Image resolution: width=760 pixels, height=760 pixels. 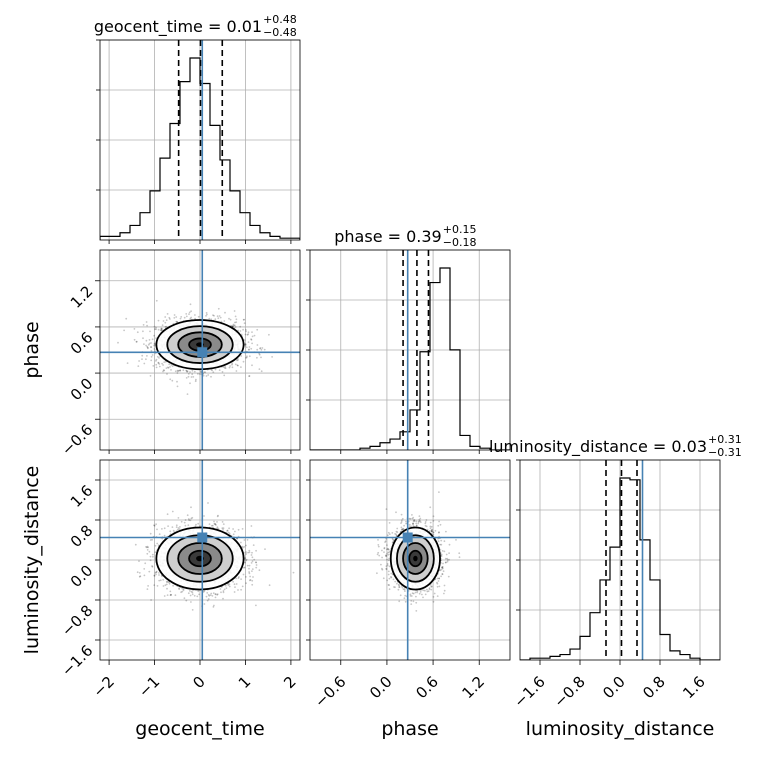 What do you see at coordinates (200, 558) in the screenshot?
I see `contour-line` at bounding box center [200, 558].